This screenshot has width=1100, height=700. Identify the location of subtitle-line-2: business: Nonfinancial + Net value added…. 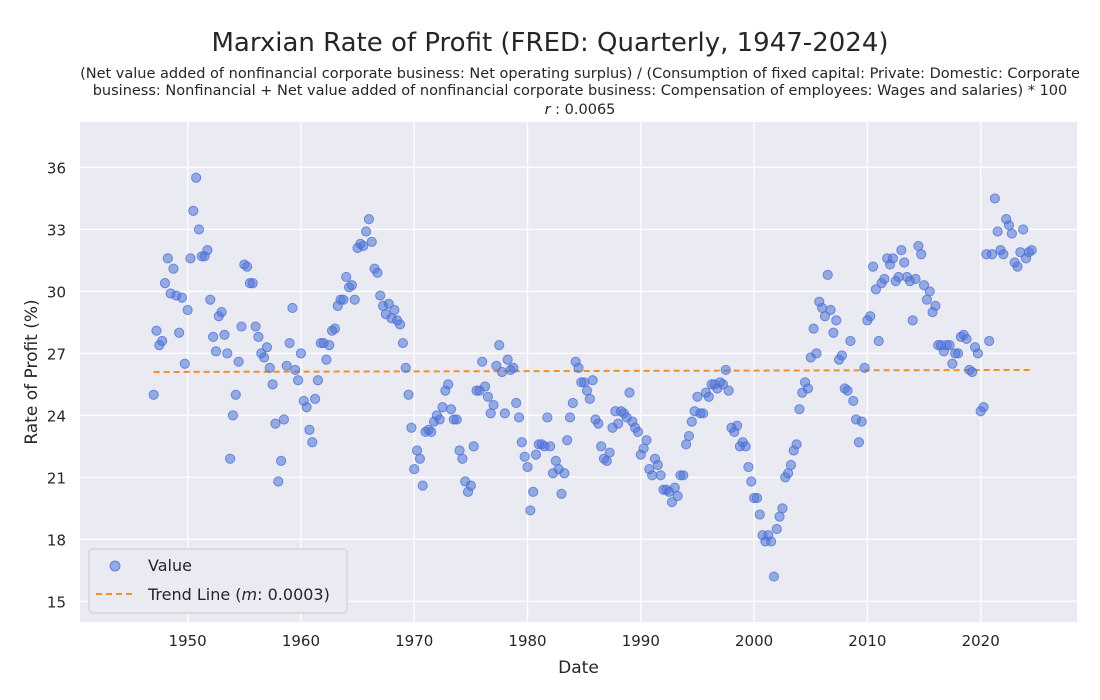
(580, 91).